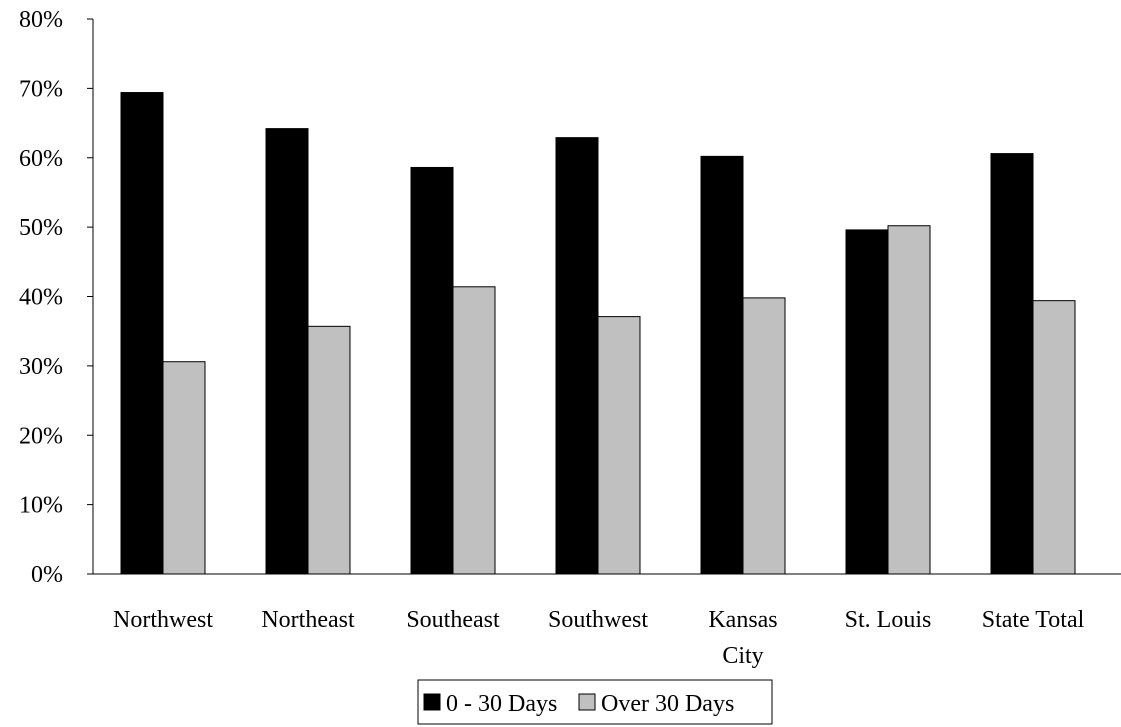  What do you see at coordinates (888, 620) in the screenshot?
I see `x-tick-label: St. Louis` at bounding box center [888, 620].